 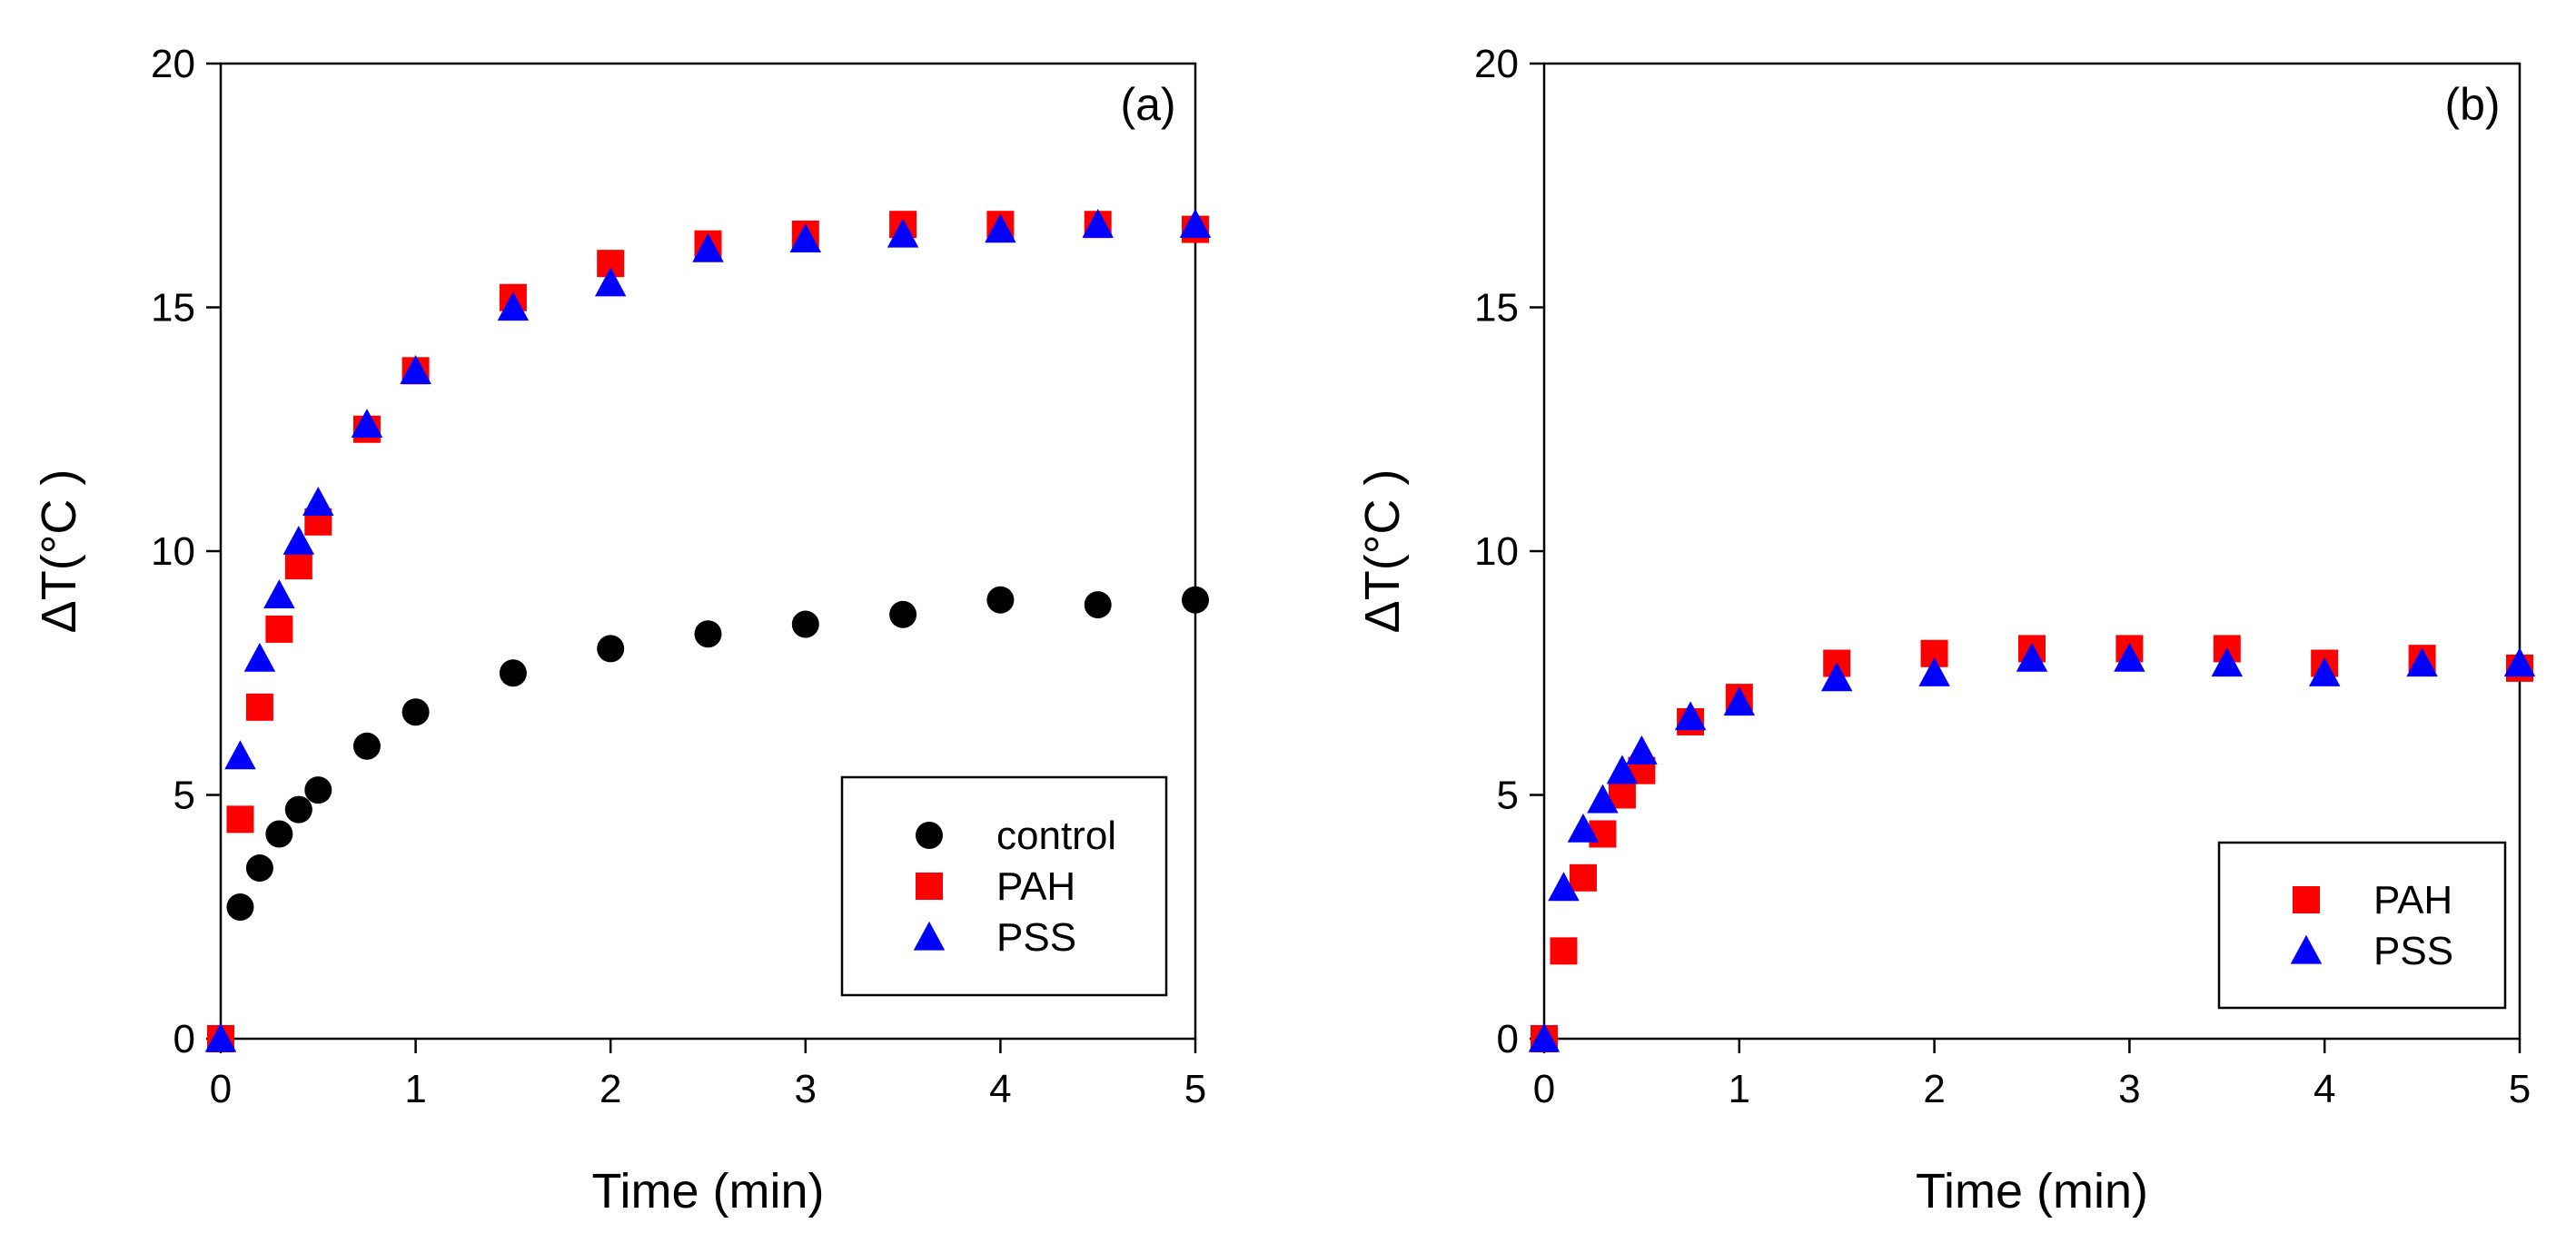 I want to click on legend-marker-control, so click(x=929, y=835).